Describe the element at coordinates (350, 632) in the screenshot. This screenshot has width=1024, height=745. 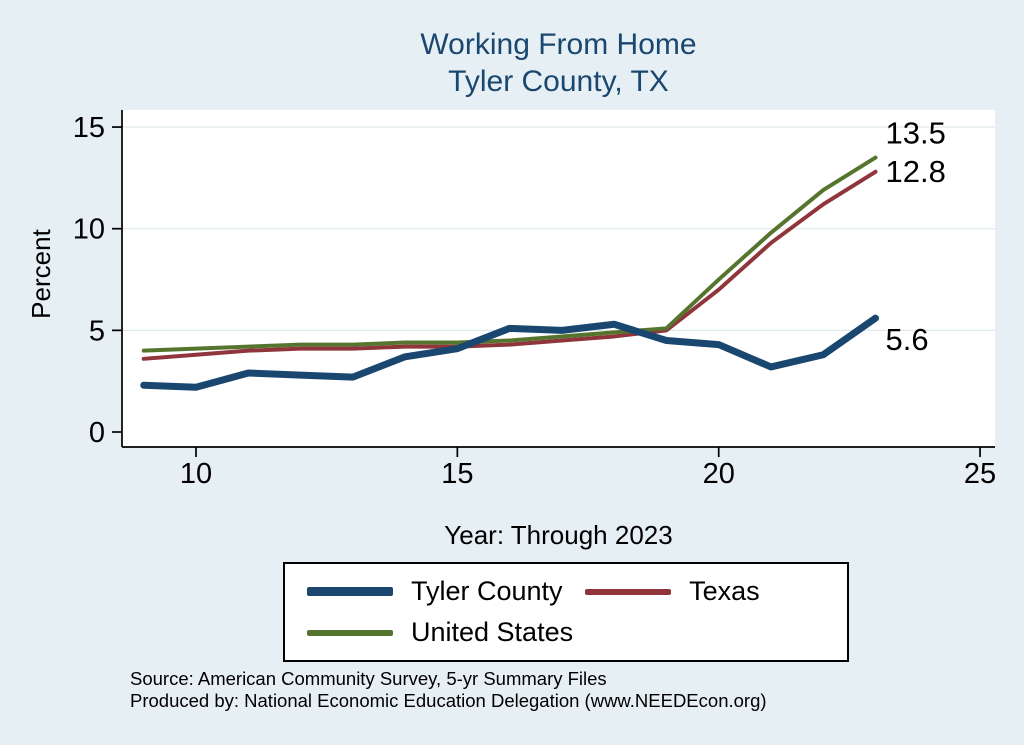
I see `united-states-line-swatch` at that location.